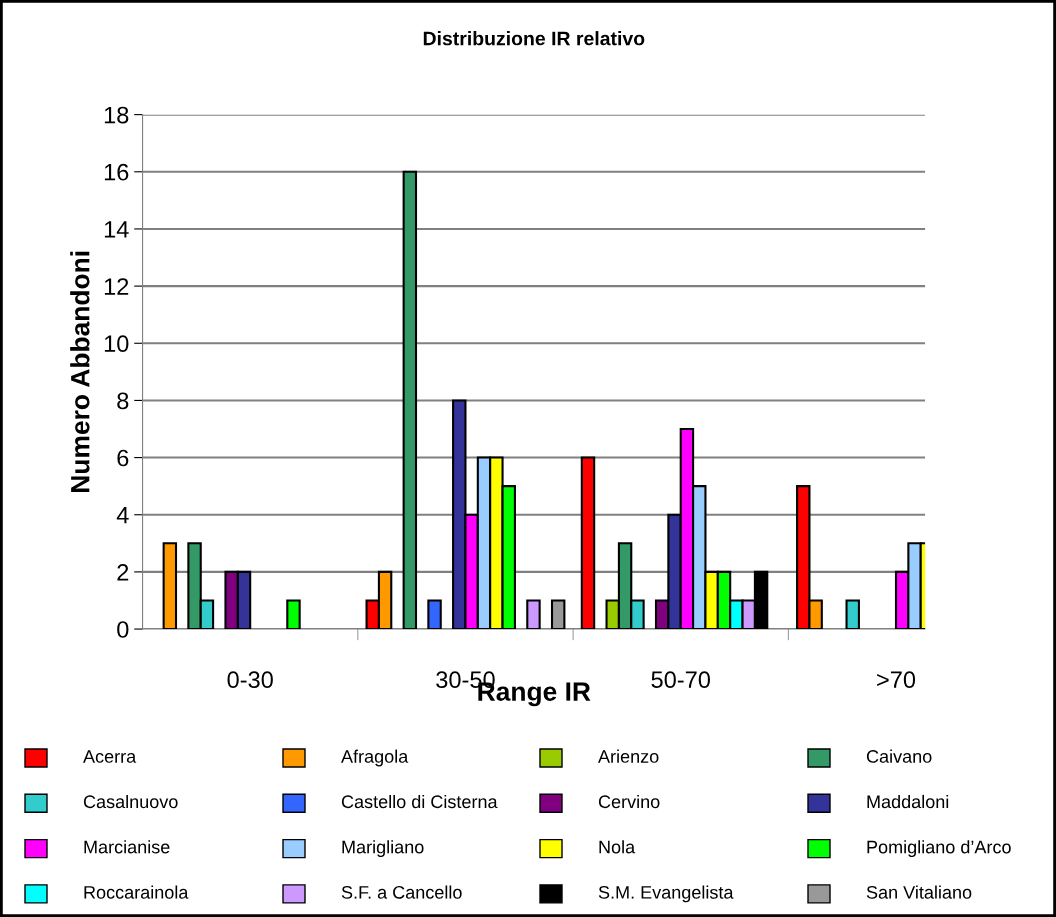 The width and height of the screenshot is (1056, 917). What do you see at coordinates (127, 847) in the screenshot?
I see `legend-label: Marcianise` at bounding box center [127, 847].